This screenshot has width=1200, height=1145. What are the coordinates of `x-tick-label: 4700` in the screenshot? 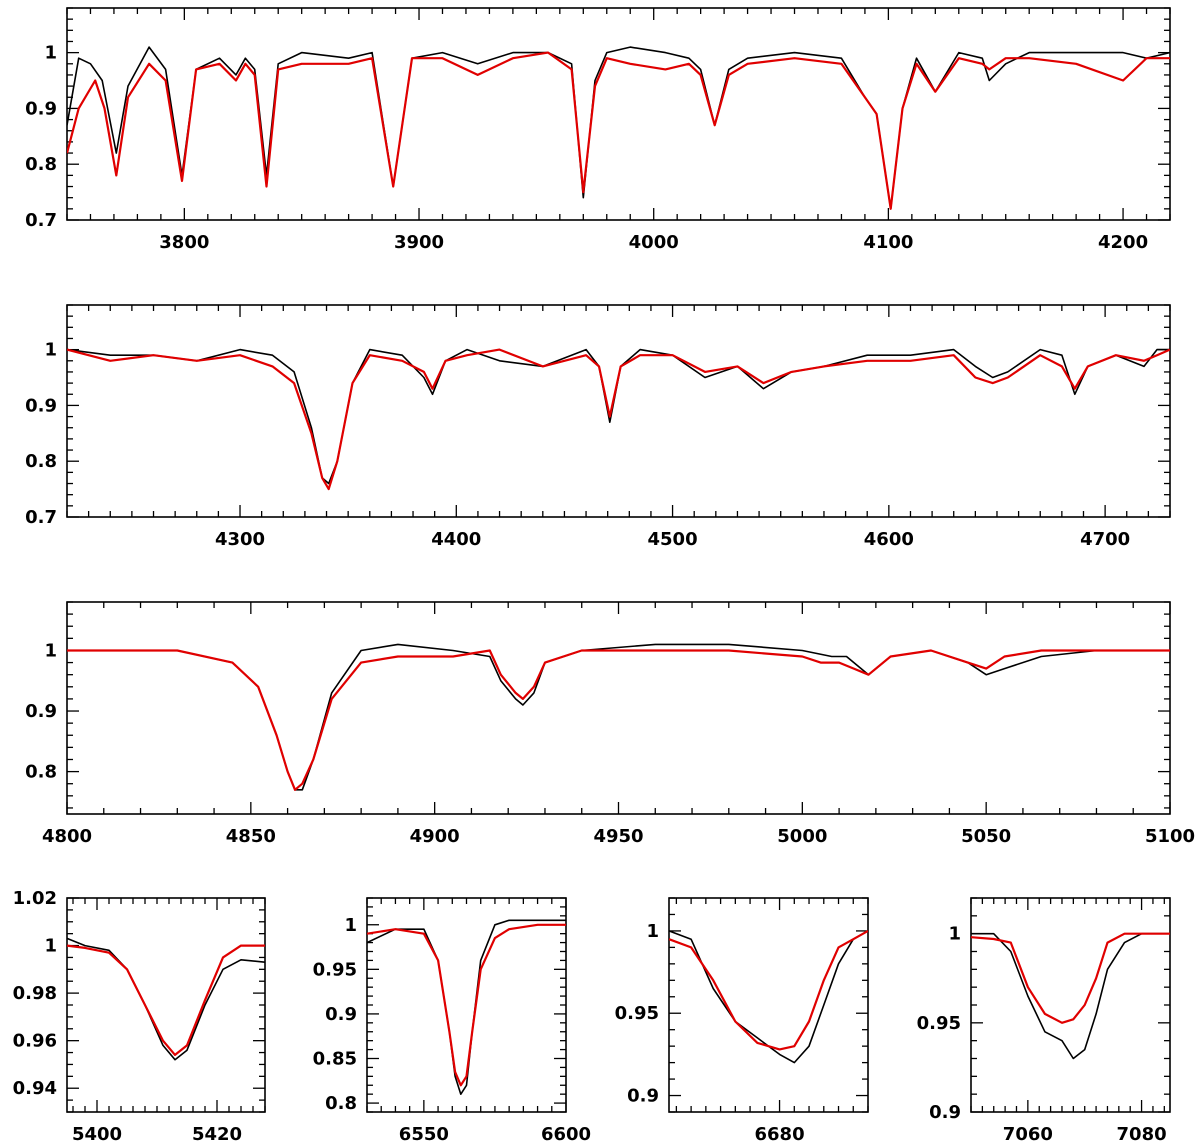 It's located at (1105, 539).